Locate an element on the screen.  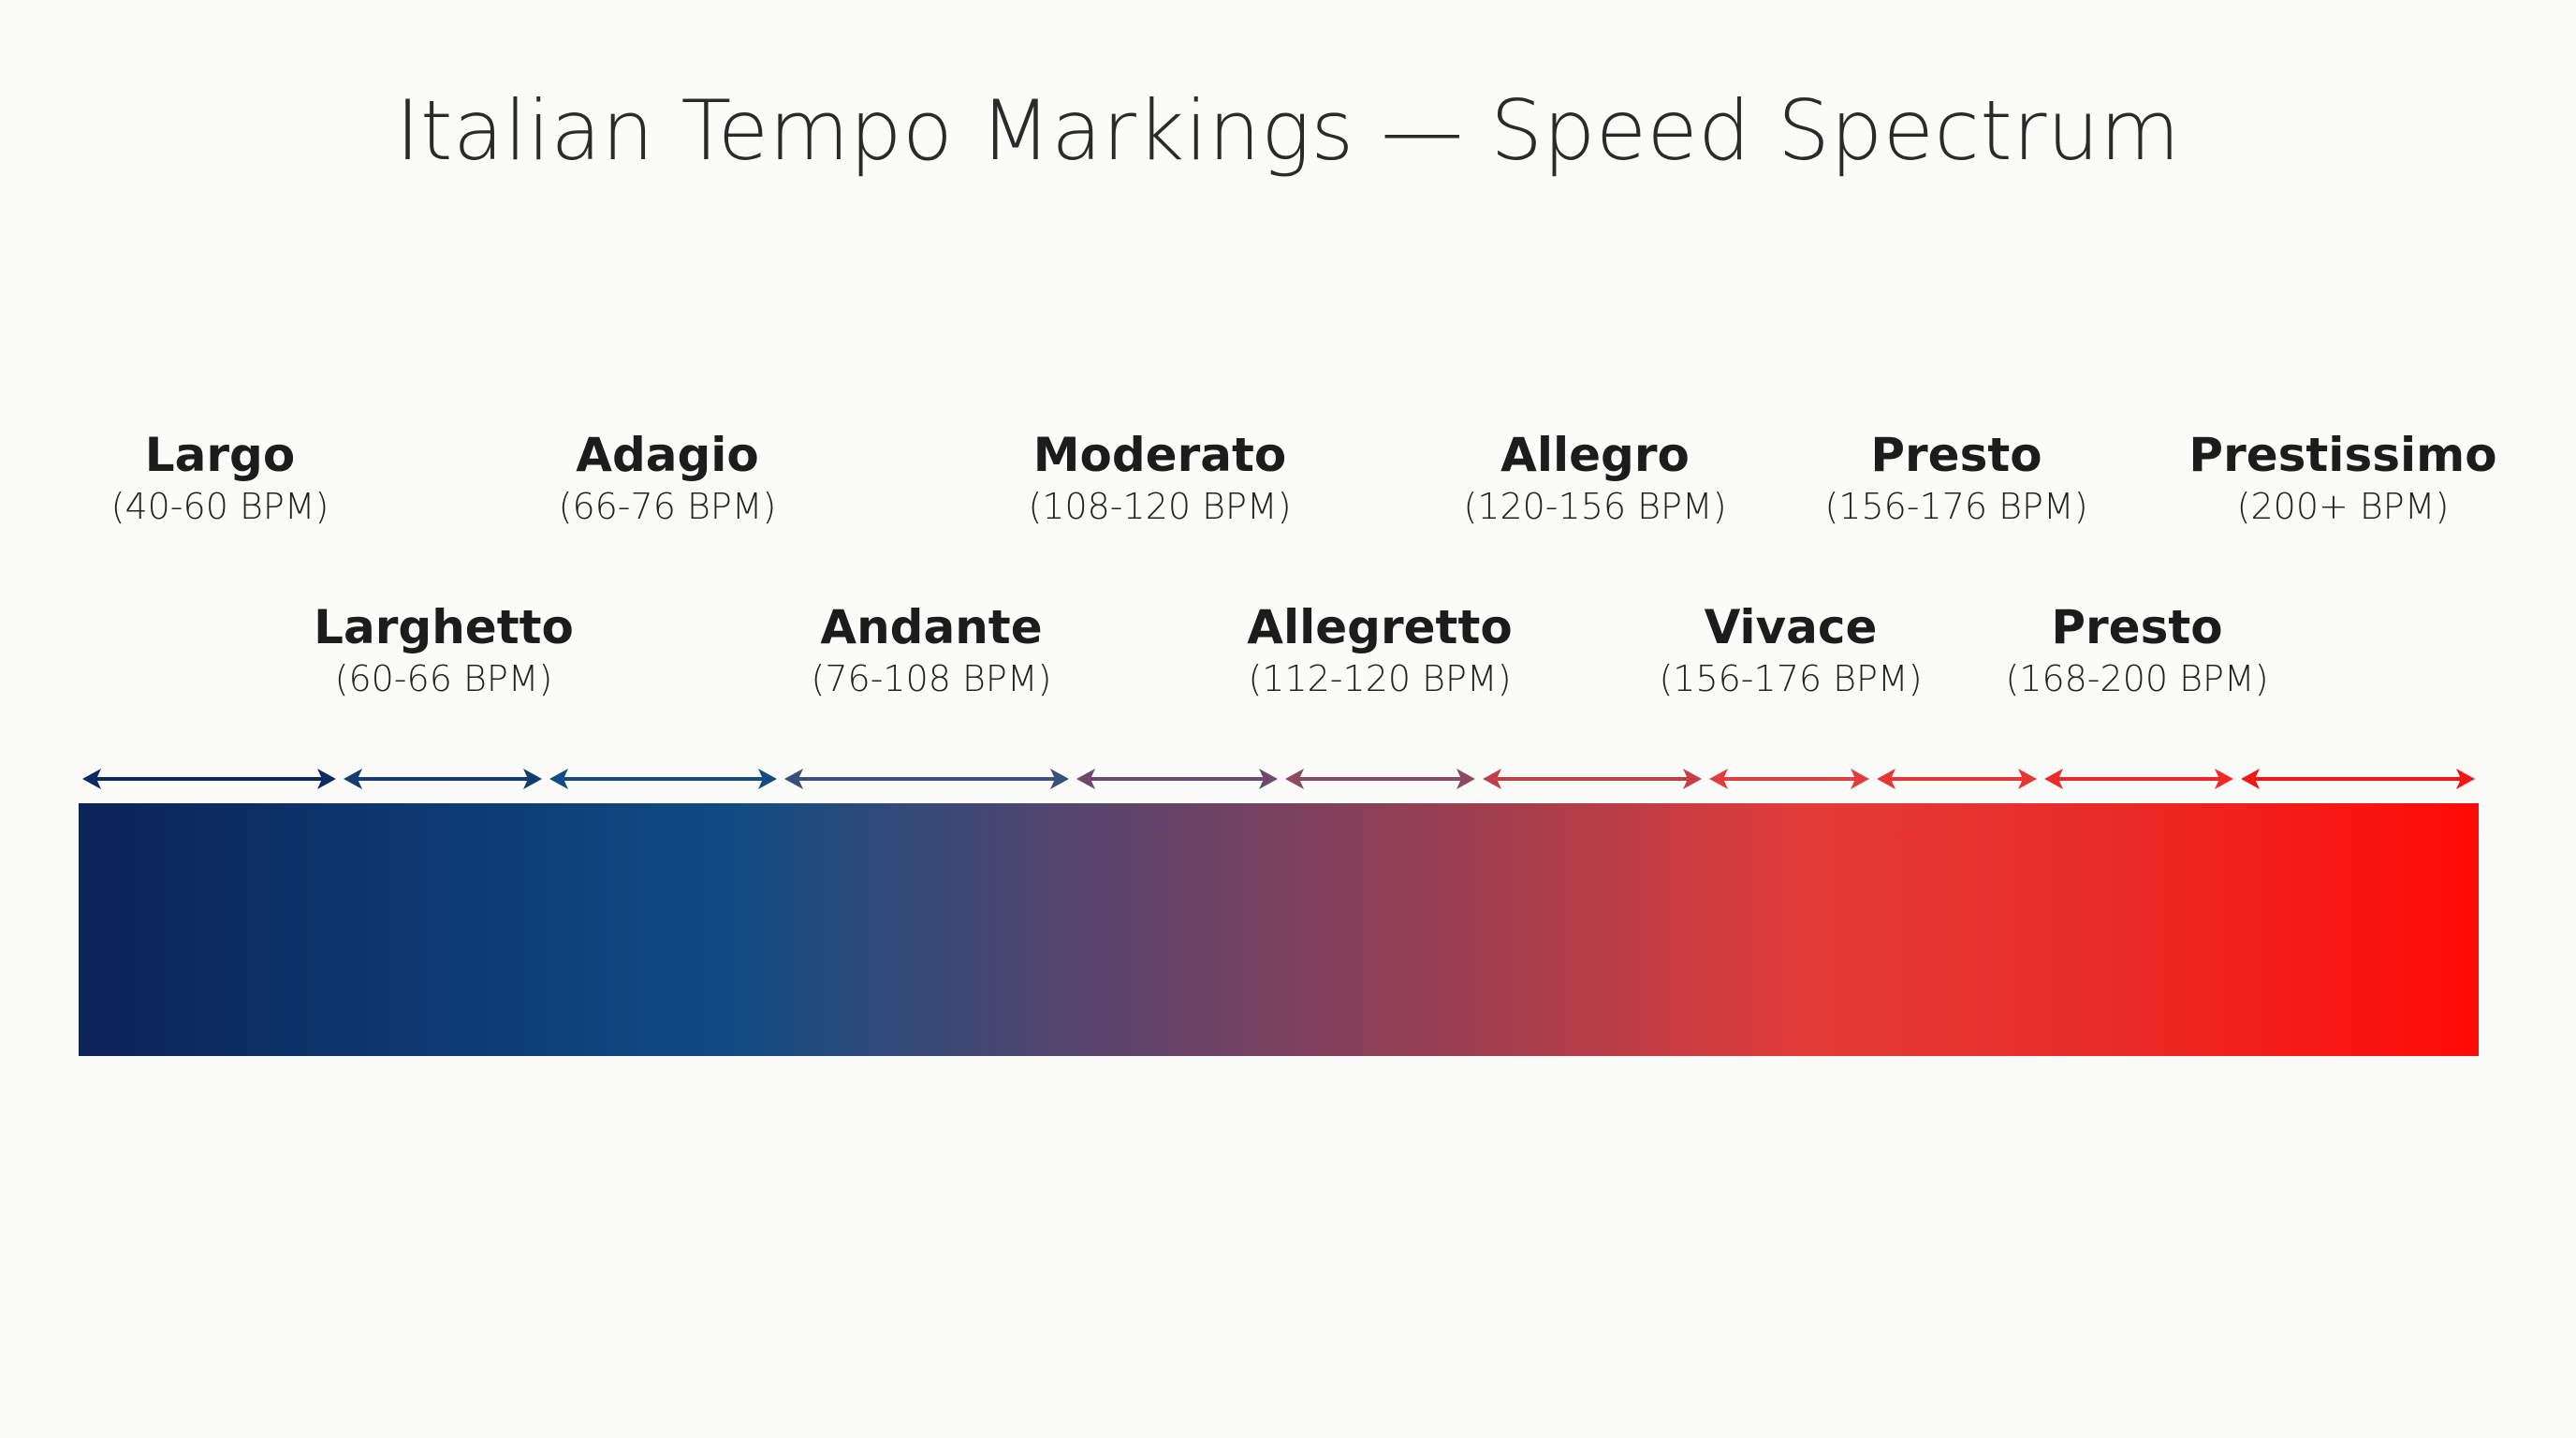
tempo-bpm-range: (200+ BPM) is located at coordinates (2343, 506).